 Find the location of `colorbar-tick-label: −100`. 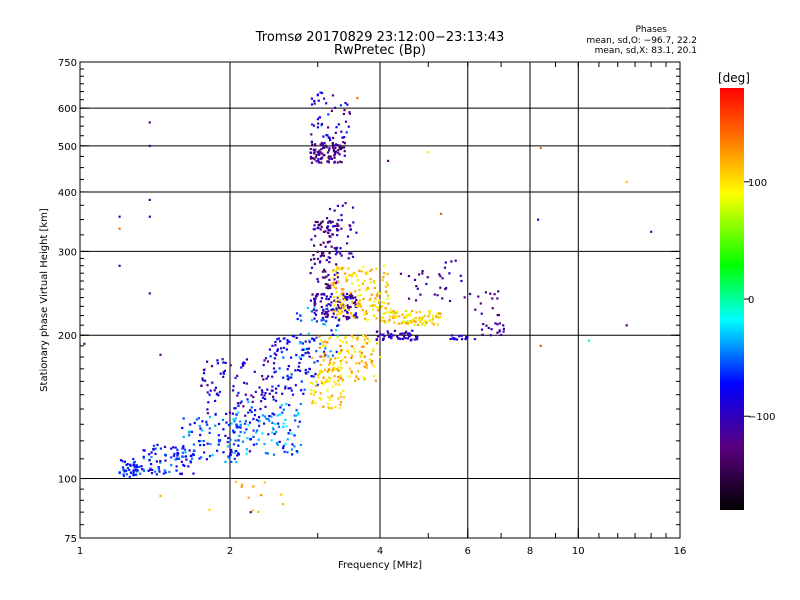

colorbar-tick-label: −100 is located at coordinates (761, 417).